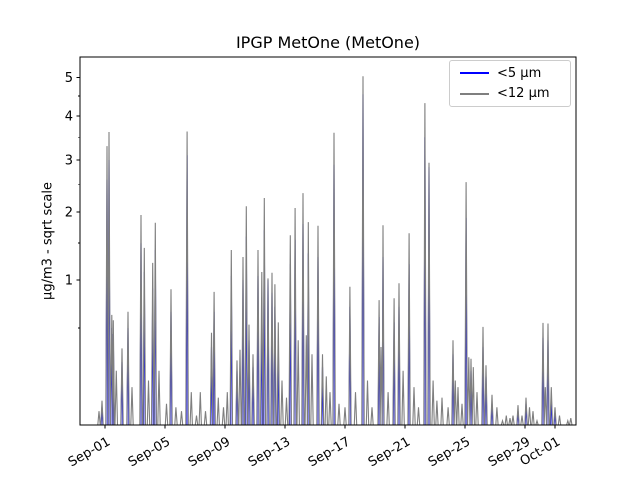 This screenshot has height=480, width=640. I want to click on y-tick-label: 1, so click(69, 281).